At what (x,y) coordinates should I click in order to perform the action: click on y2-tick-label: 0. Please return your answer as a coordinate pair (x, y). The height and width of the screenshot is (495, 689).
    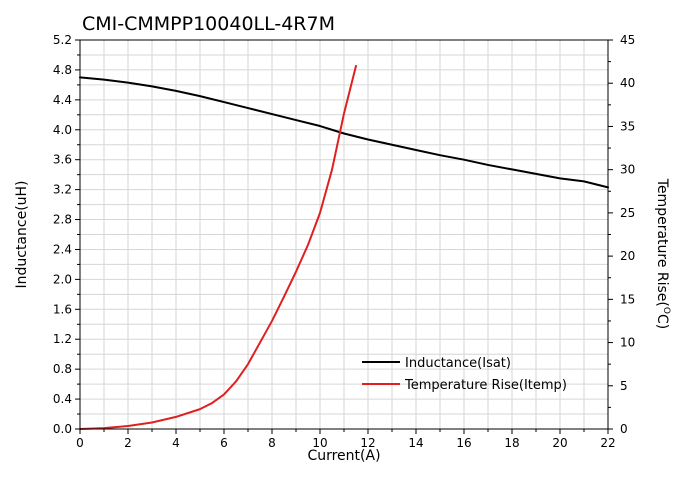
    Looking at the image, I should click on (624, 429).